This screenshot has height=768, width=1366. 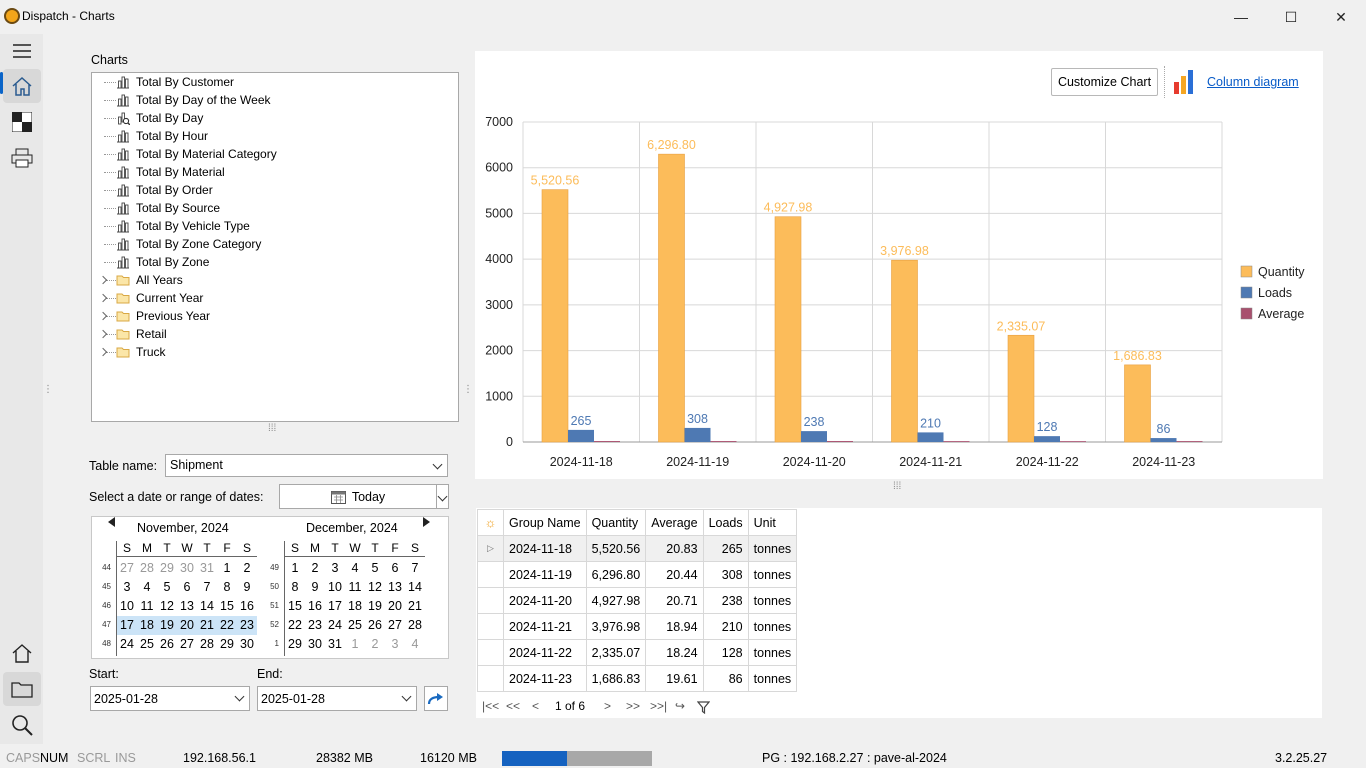 What do you see at coordinates (1291, 16) in the screenshot?
I see `maximize-button: ☐` at bounding box center [1291, 16].